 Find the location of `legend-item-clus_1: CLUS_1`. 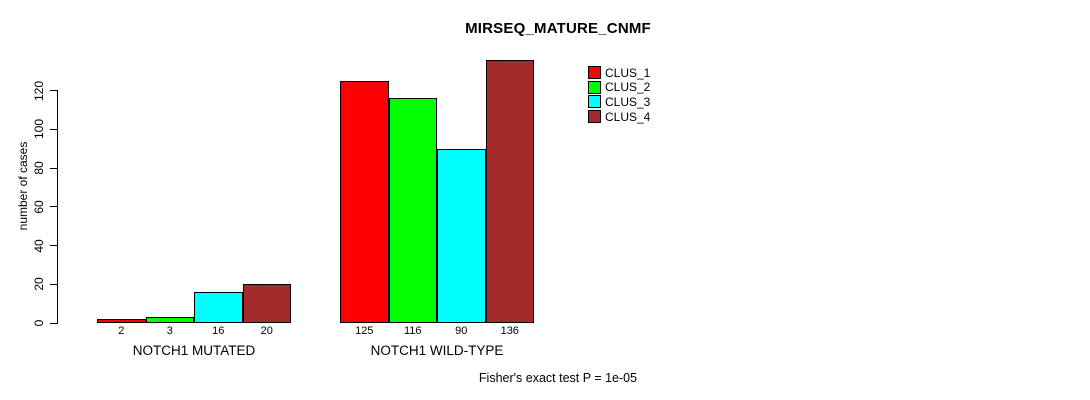

legend-item-clus_1: CLUS_1 is located at coordinates (619, 72).